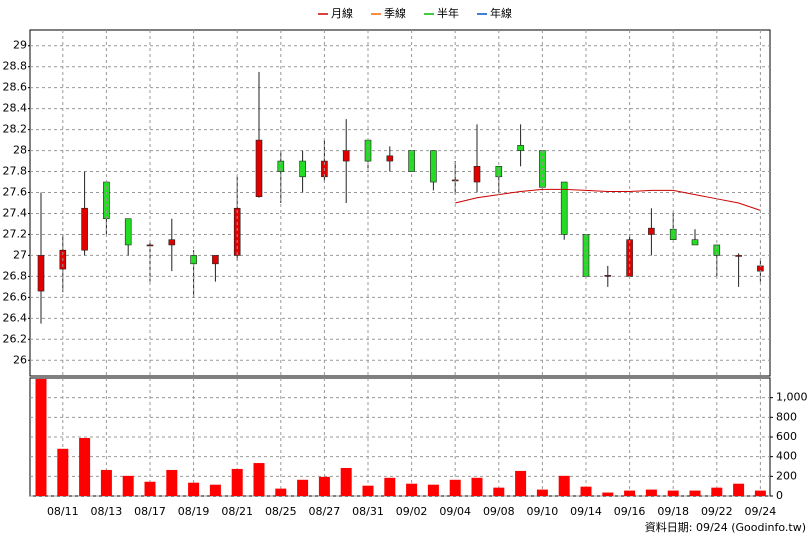 The width and height of the screenshot is (808, 540). Describe the element at coordinates (15, 108) in the screenshot. I see `y-tick-label: 28.4` at that location.